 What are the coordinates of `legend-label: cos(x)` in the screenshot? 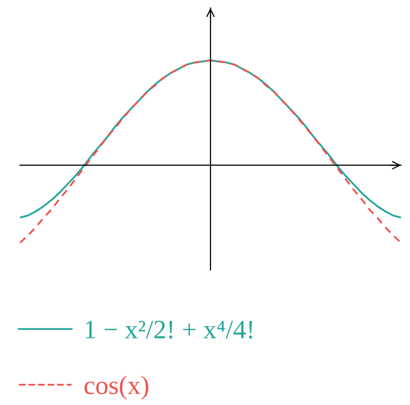 It's located at (116, 388).